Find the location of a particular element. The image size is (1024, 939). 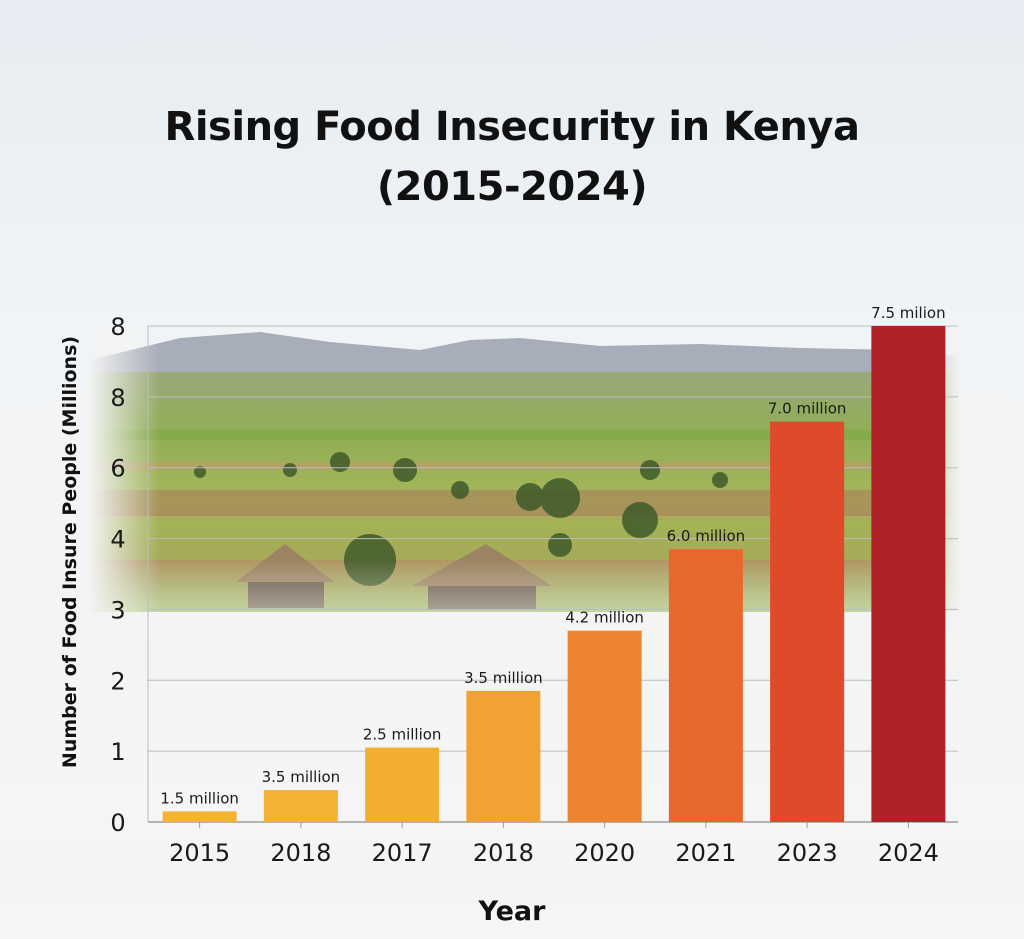

data-label: 2.5 million is located at coordinates (402, 735).